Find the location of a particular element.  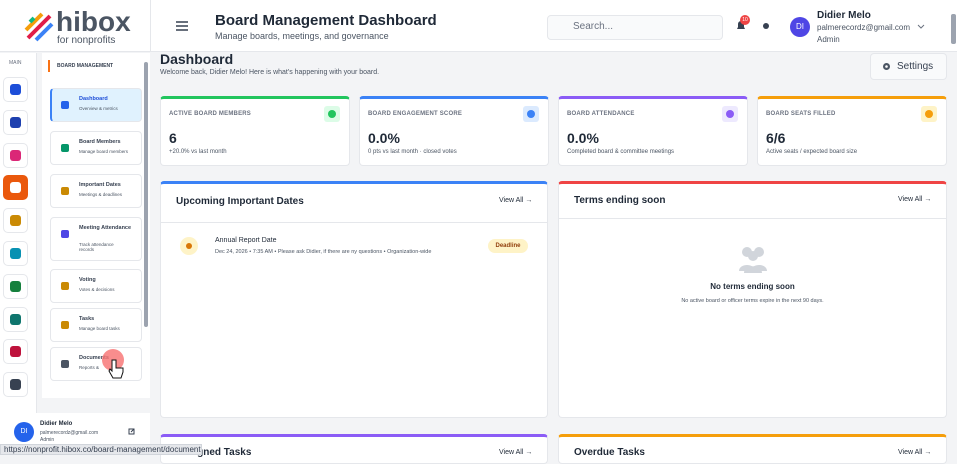

settings-label: Settings is located at coordinates (915, 66).